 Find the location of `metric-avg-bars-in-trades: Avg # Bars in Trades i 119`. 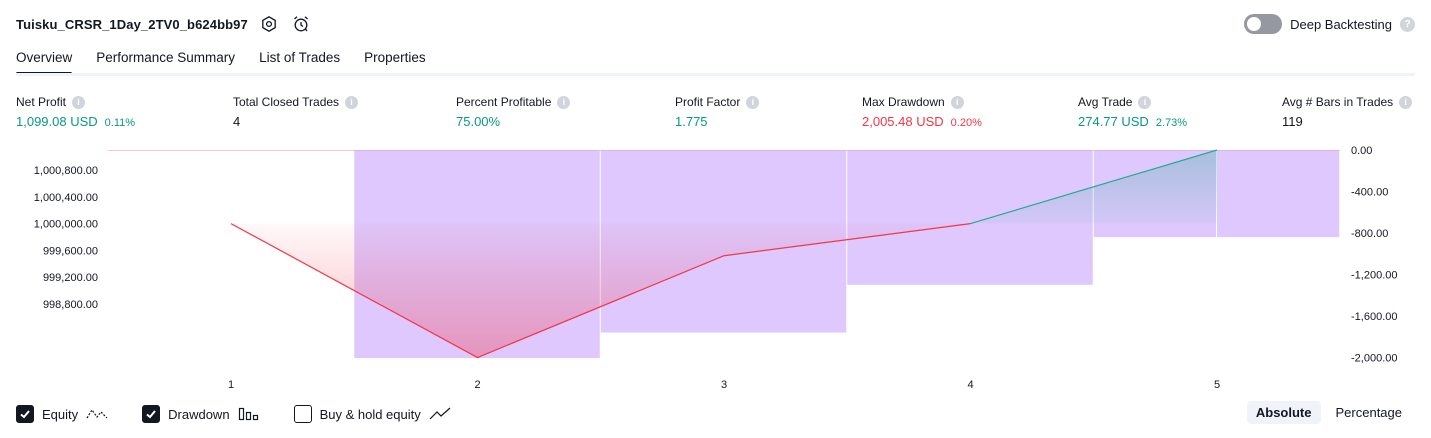

metric-avg-bars-in-trades: Avg # Bars in Trades i 119 is located at coordinates (1347, 111).